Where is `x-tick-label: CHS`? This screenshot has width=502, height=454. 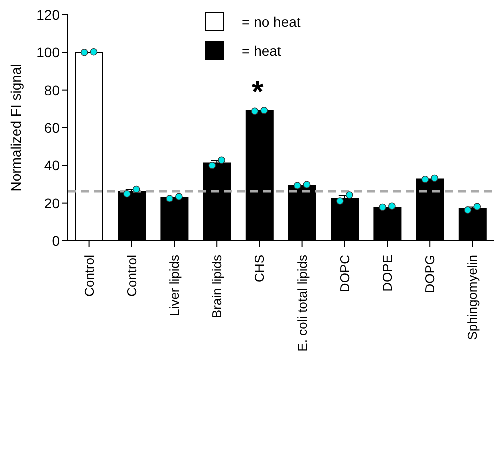 x-tick-label: CHS is located at coordinates (260, 268).